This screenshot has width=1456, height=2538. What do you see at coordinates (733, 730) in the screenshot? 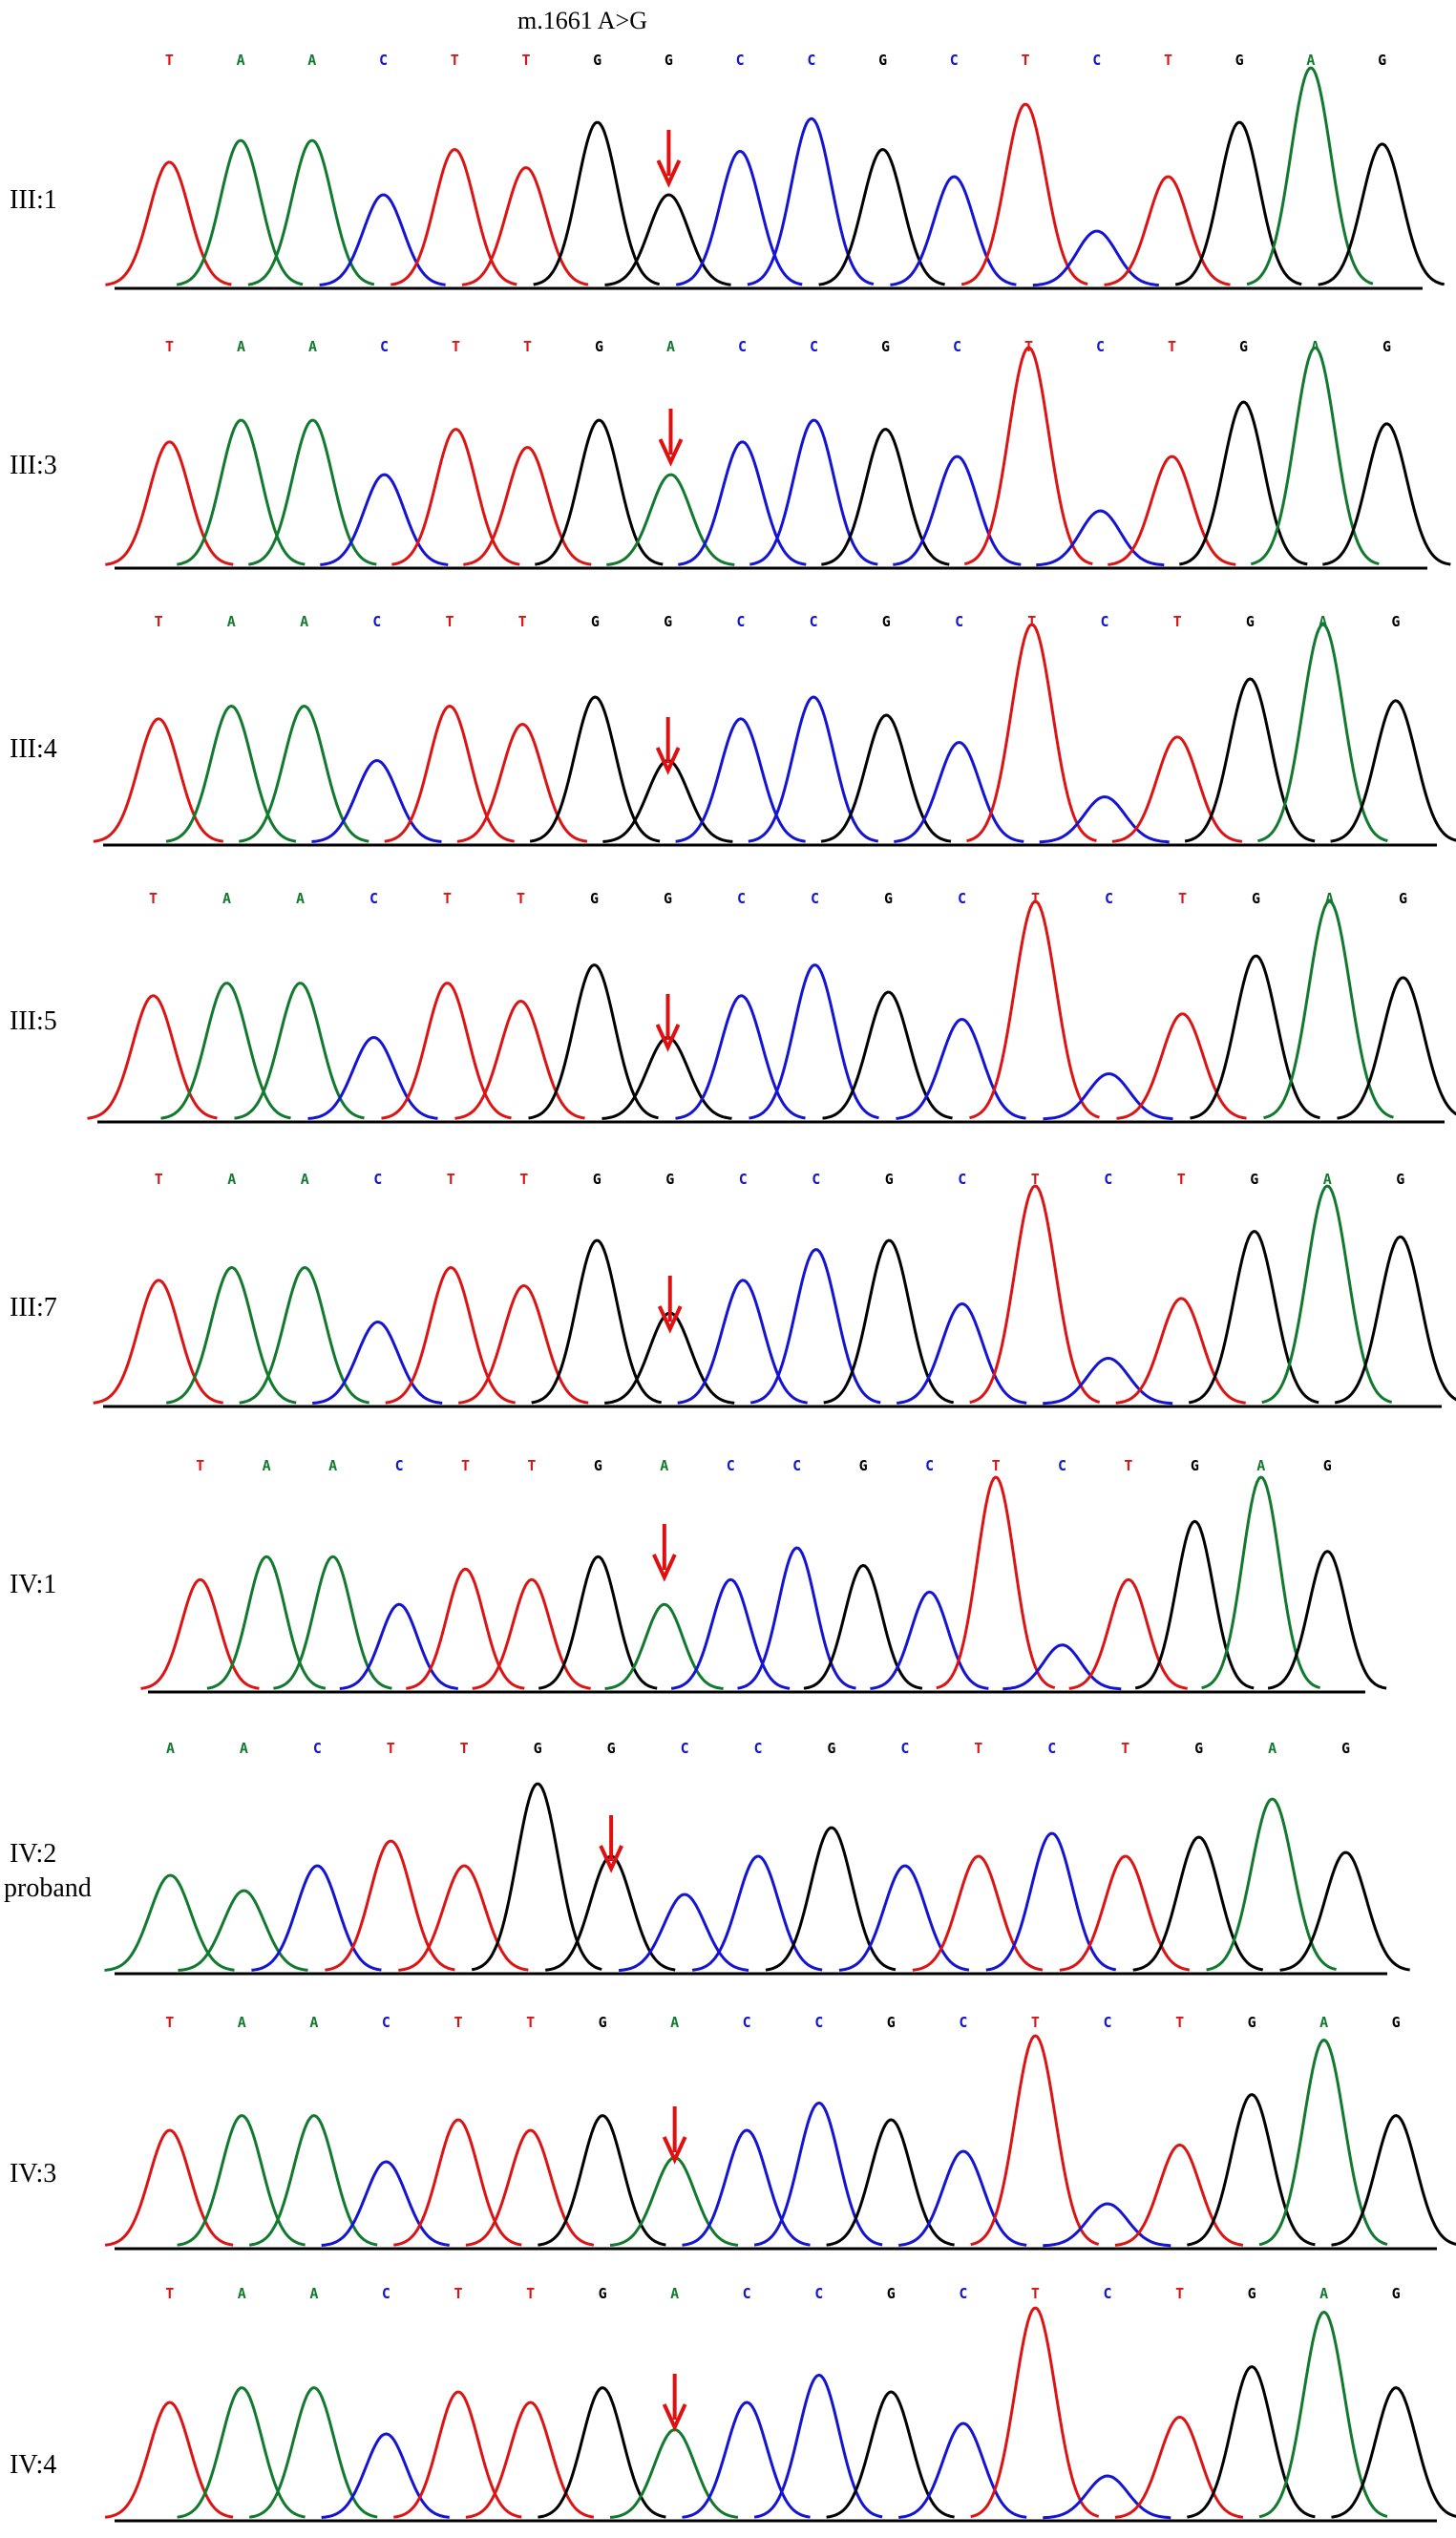
I see `panel-iii-4: III:4 T A A C T T G G C C G C T C T G A G` at bounding box center [733, 730].